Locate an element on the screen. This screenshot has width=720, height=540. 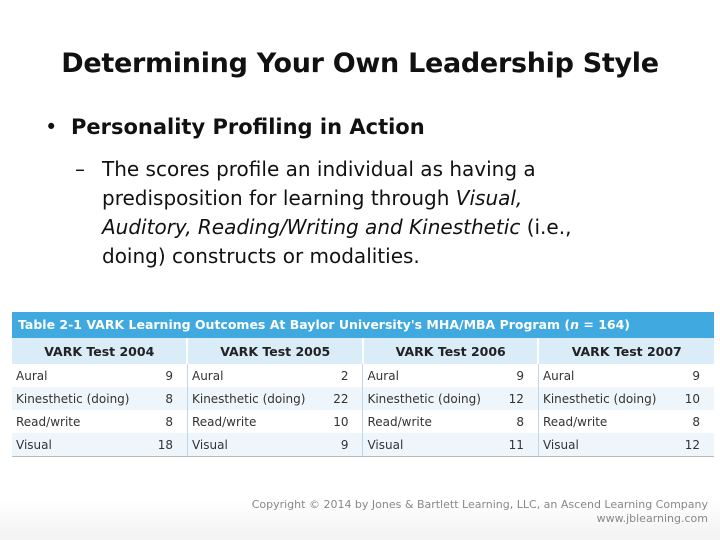
cell-value: 11 is located at coordinates (510, 445).